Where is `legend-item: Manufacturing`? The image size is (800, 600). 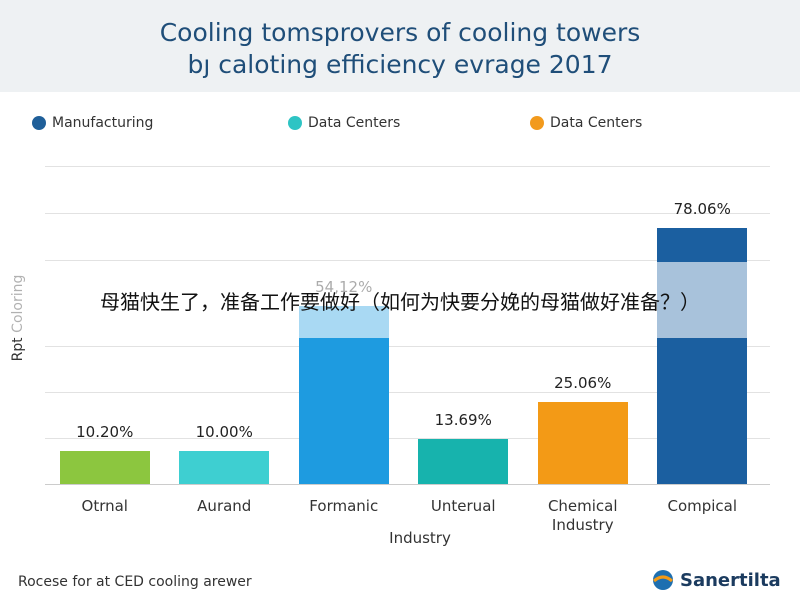
legend-item: Manufacturing is located at coordinates (92, 123).